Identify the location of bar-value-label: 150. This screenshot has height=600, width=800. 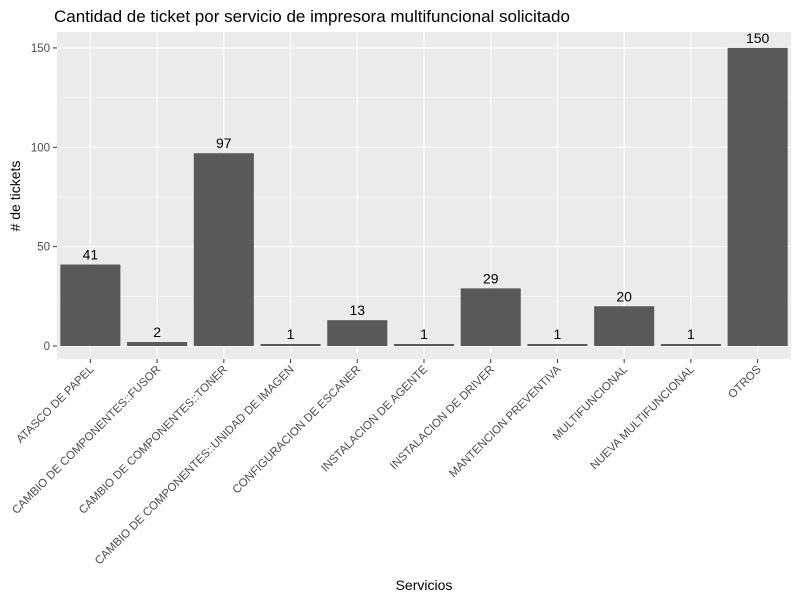
(758, 38).